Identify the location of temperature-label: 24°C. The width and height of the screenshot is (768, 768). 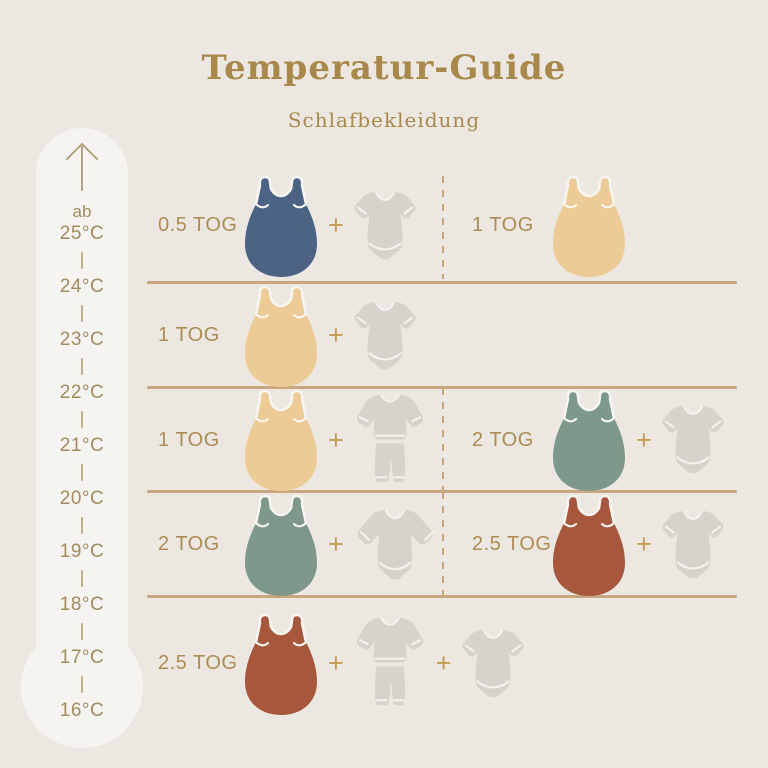
(82, 286).